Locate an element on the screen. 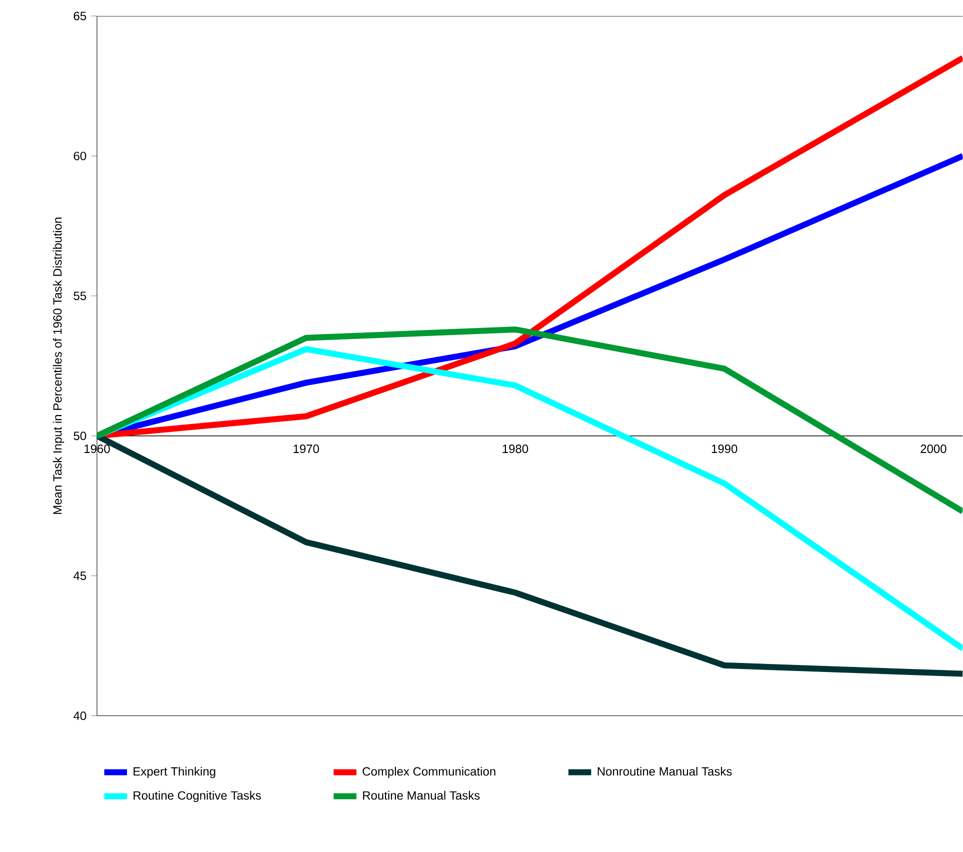 The height and width of the screenshot is (852, 963). x-tick-label: 1970 is located at coordinates (306, 449).